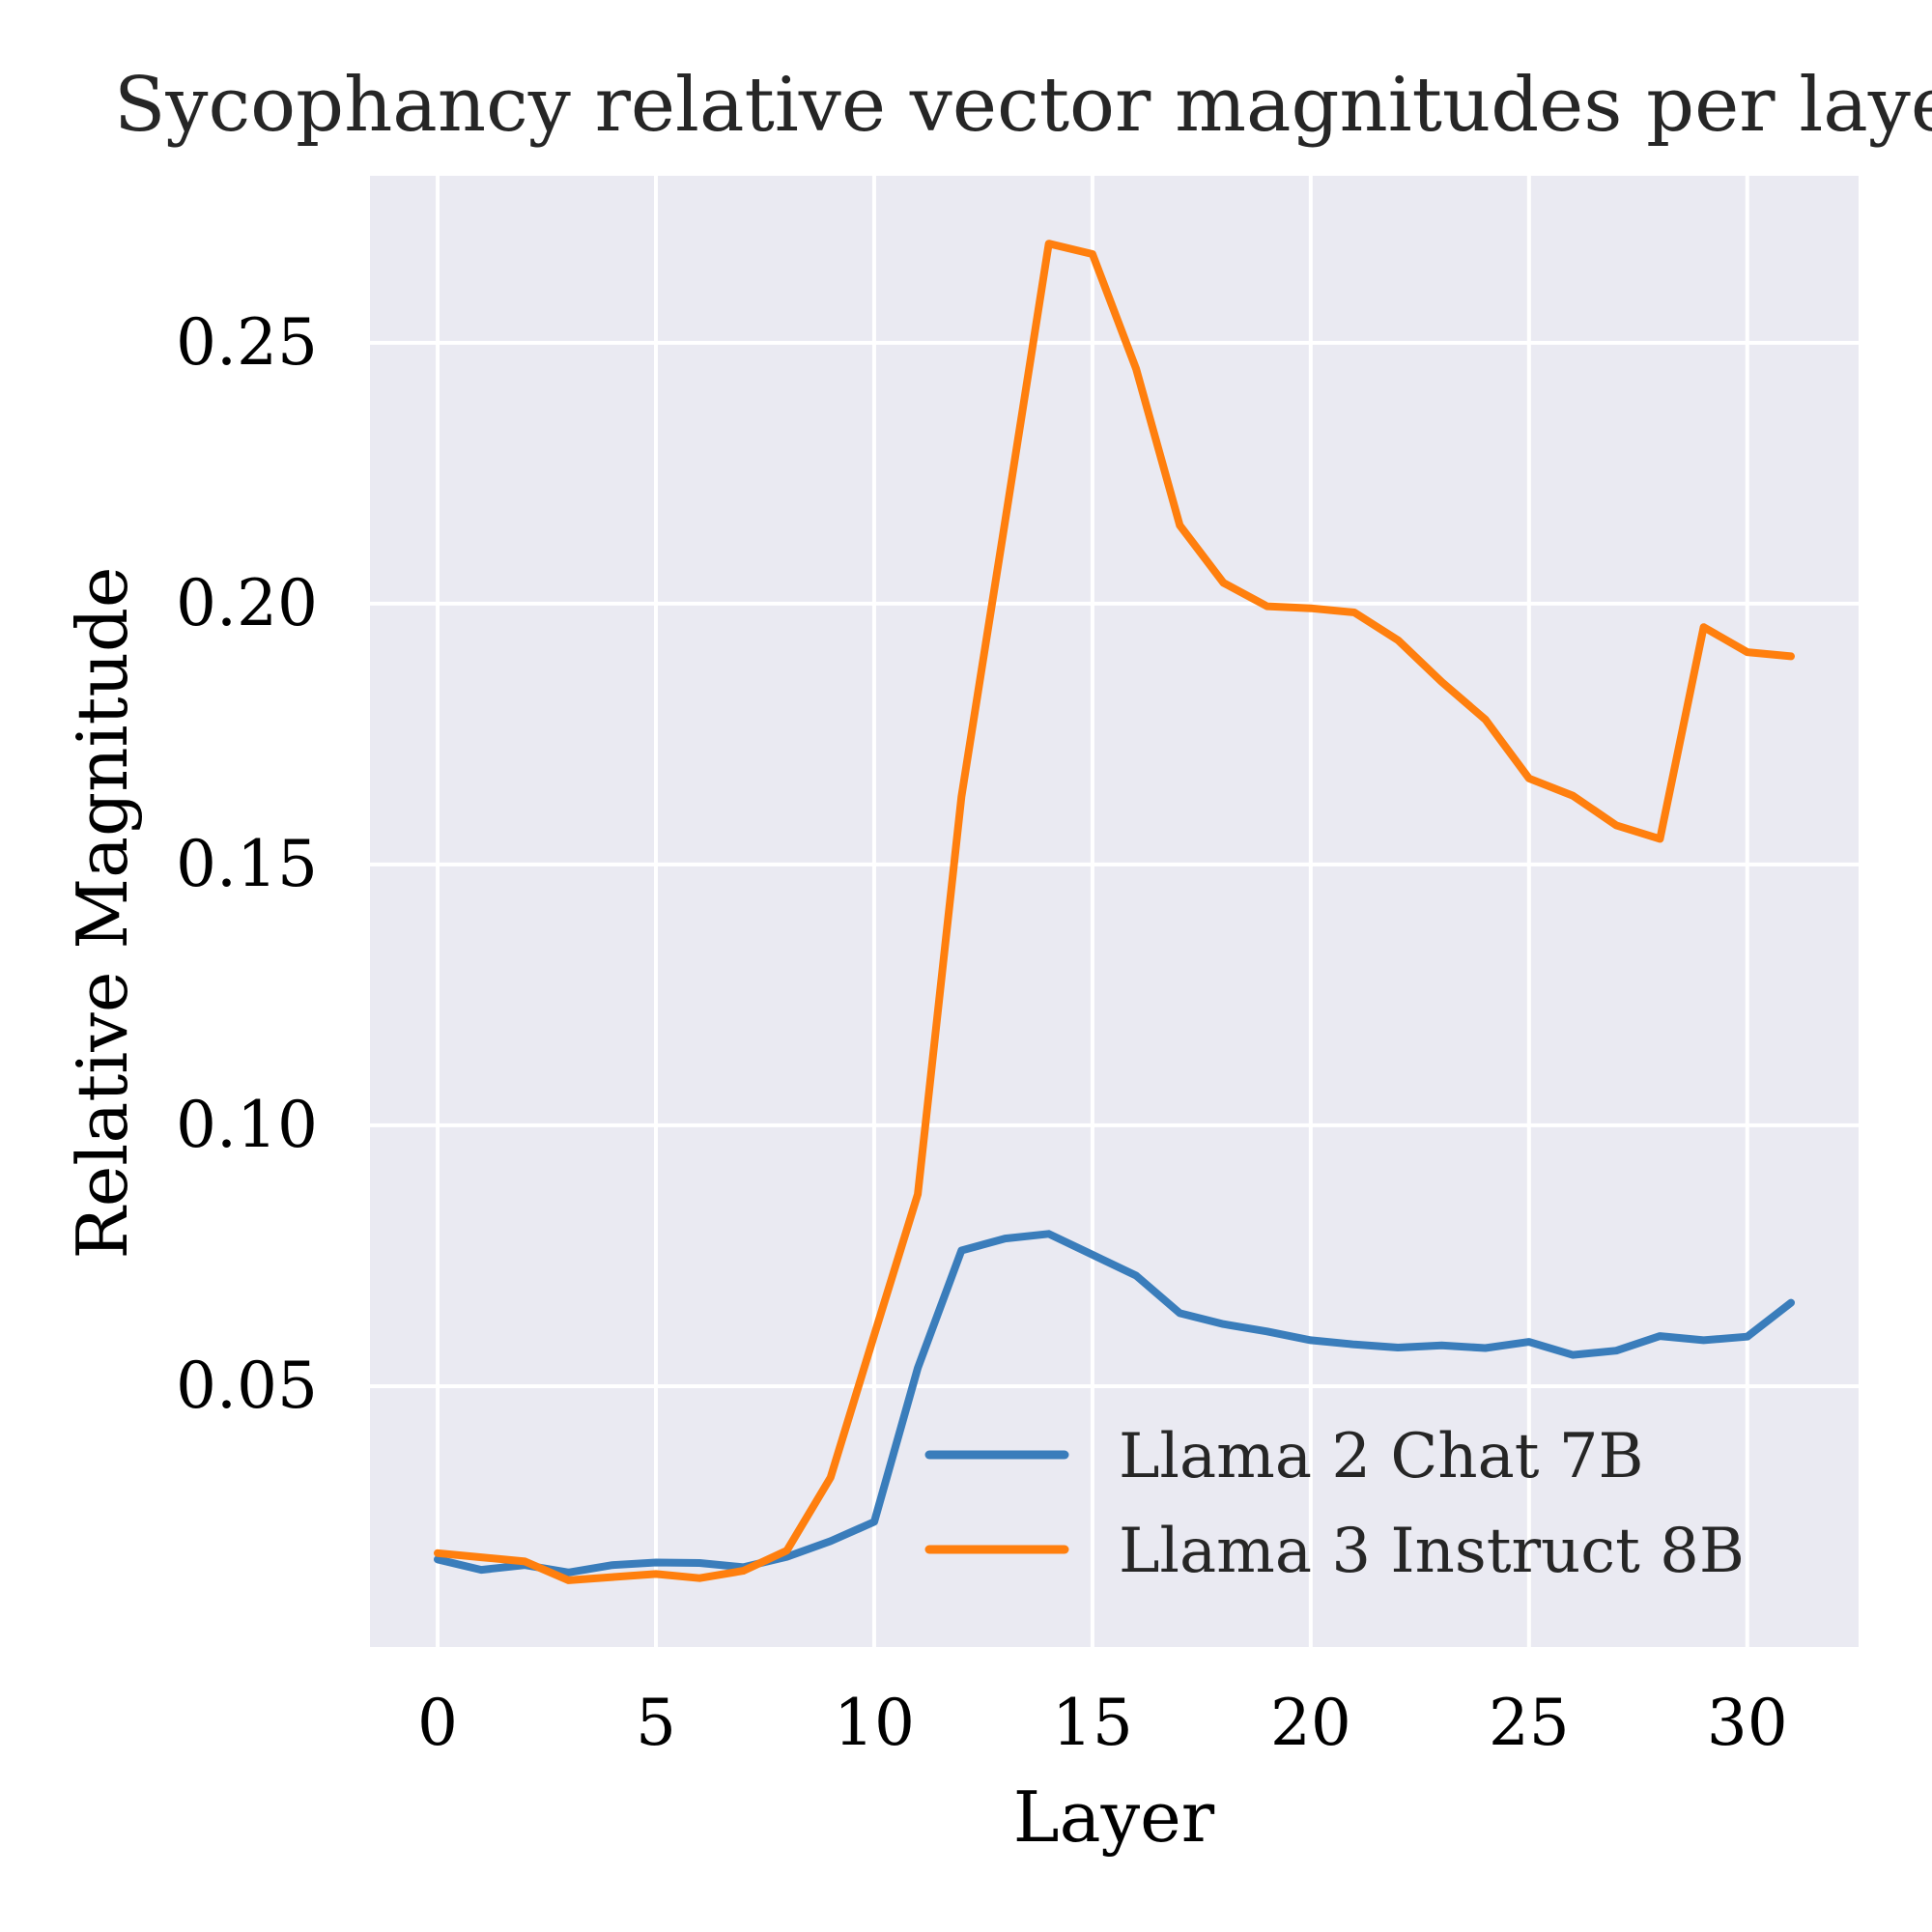  Describe the element at coordinates (1381, 1456) in the screenshot. I see `legend-label-llama-2: Llama 2 Chat 7B` at that location.